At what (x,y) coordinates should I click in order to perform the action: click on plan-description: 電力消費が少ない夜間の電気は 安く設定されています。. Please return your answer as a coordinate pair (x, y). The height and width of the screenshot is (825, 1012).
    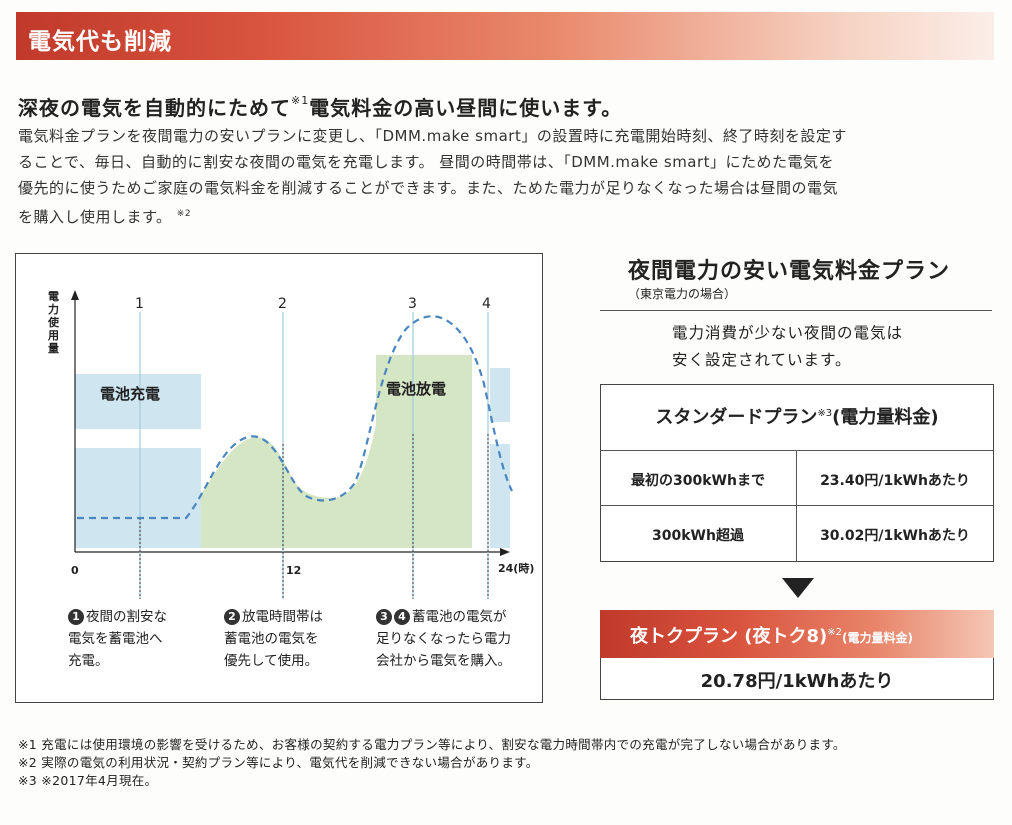
    Looking at the image, I should click on (788, 346).